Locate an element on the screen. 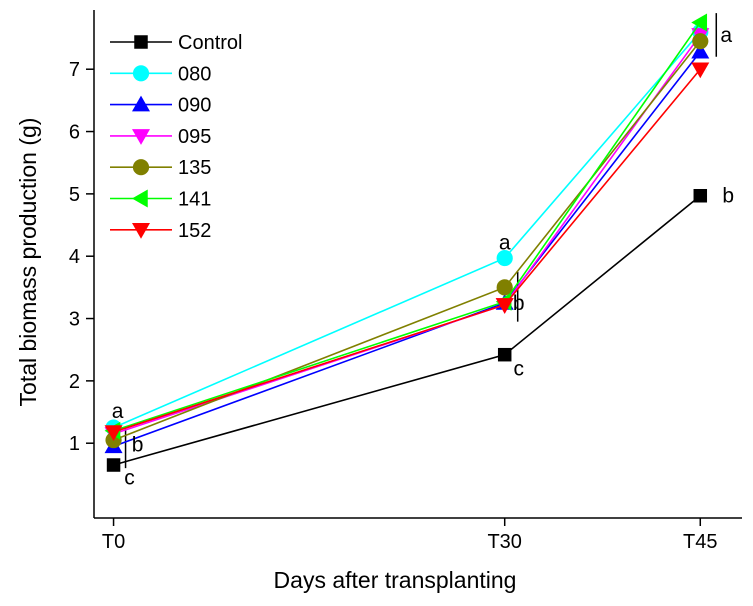 The image size is (753, 606). y-tick-label: 5 is located at coordinates (74, 195).